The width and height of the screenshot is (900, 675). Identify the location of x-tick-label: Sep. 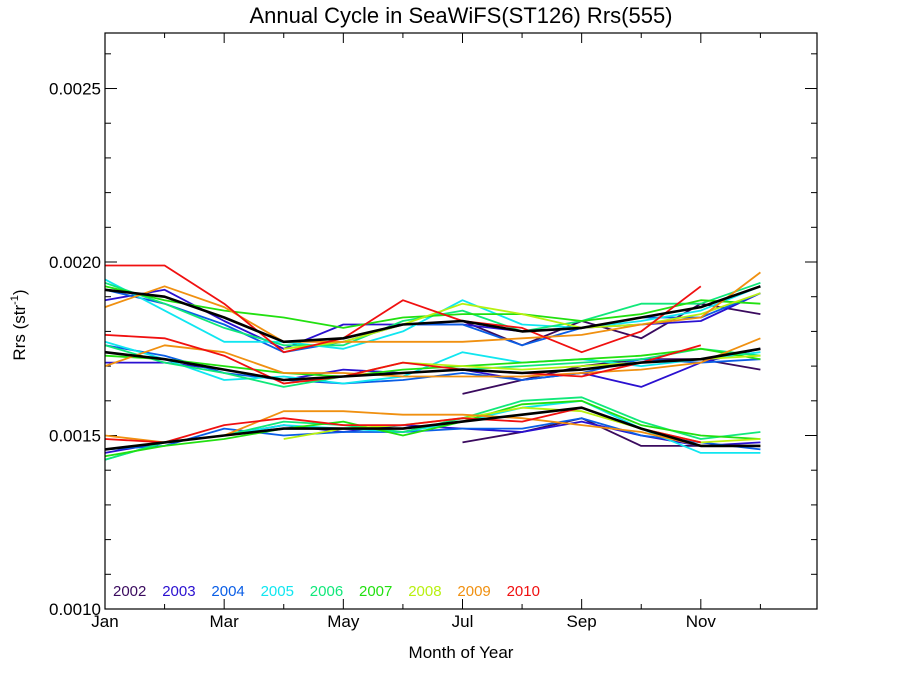
(582, 621).